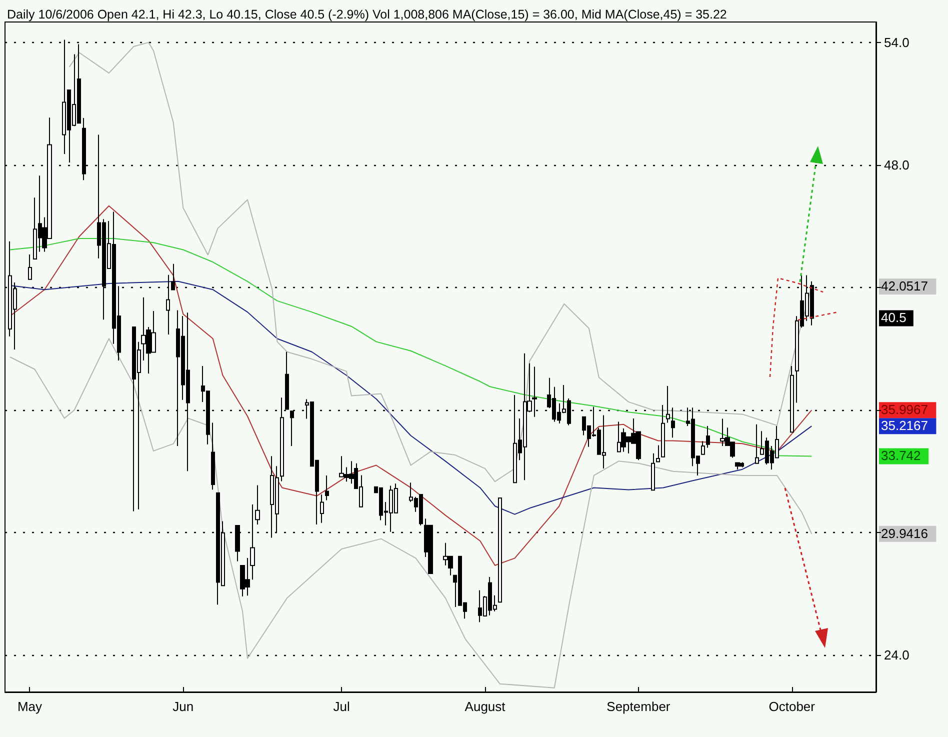  What do you see at coordinates (904, 426) in the screenshot?
I see `text: 35.2167` at bounding box center [904, 426].